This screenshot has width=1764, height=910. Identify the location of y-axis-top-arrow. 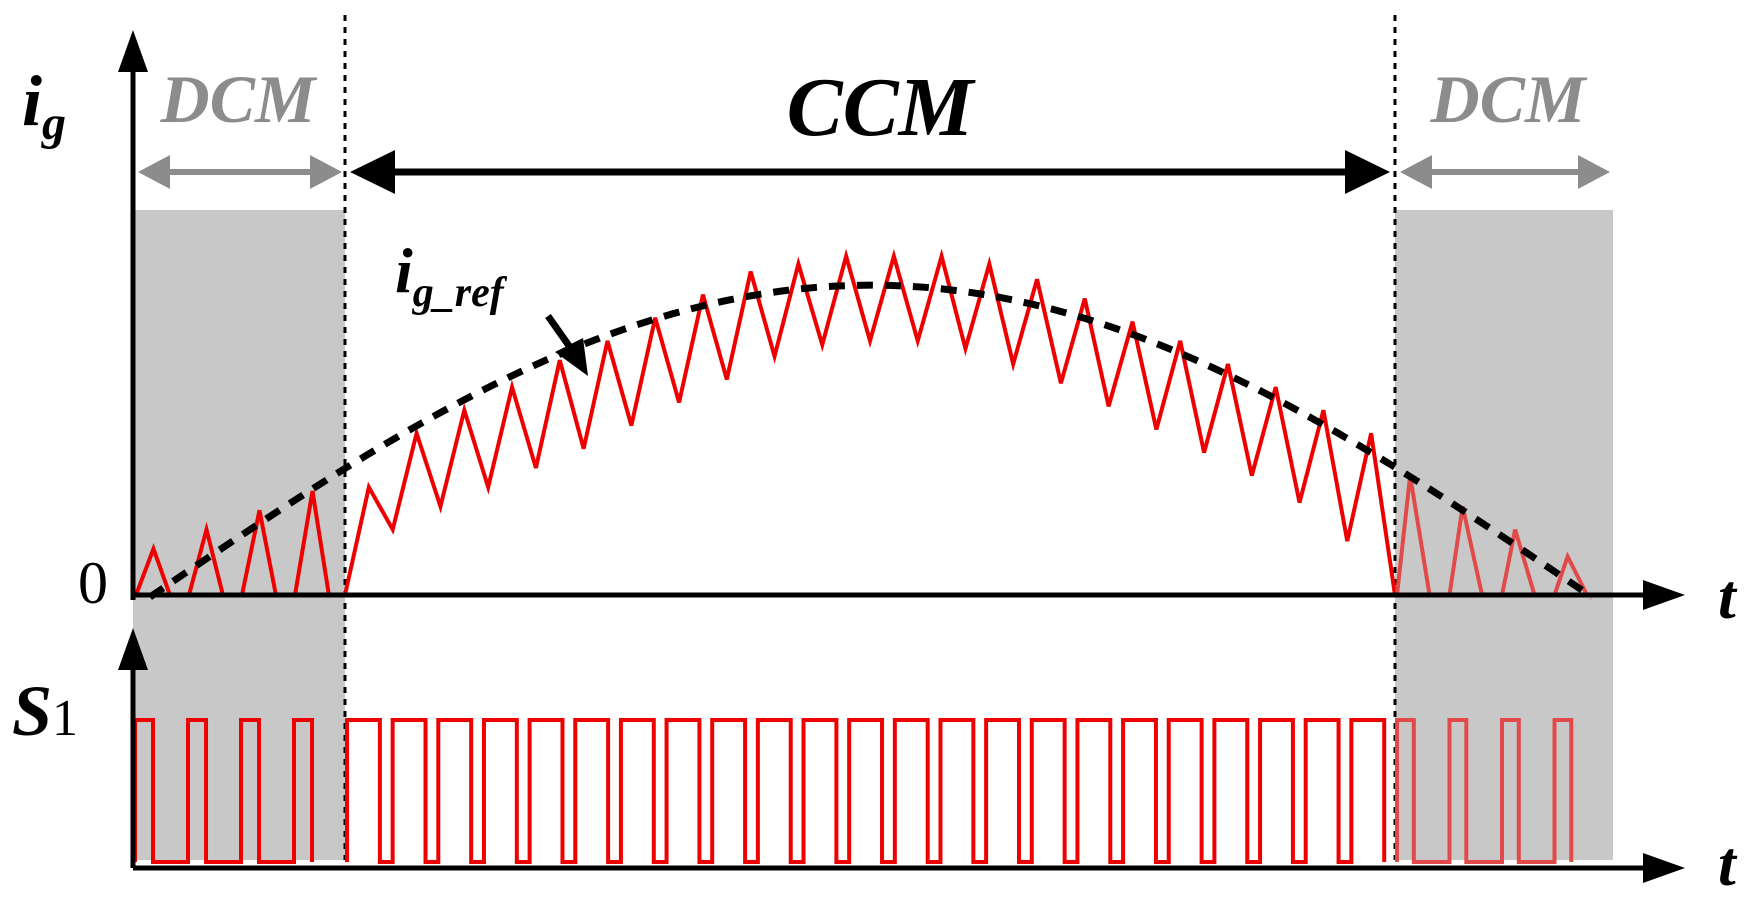
(133, 51).